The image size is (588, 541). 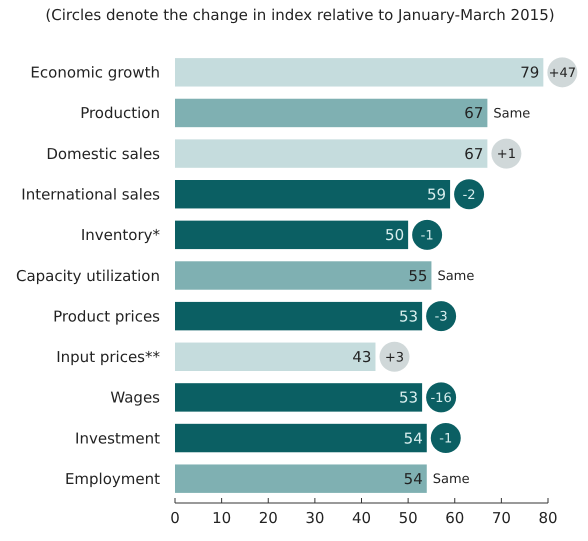 What do you see at coordinates (506, 154) in the screenshot?
I see `annotation: +1` at bounding box center [506, 154].